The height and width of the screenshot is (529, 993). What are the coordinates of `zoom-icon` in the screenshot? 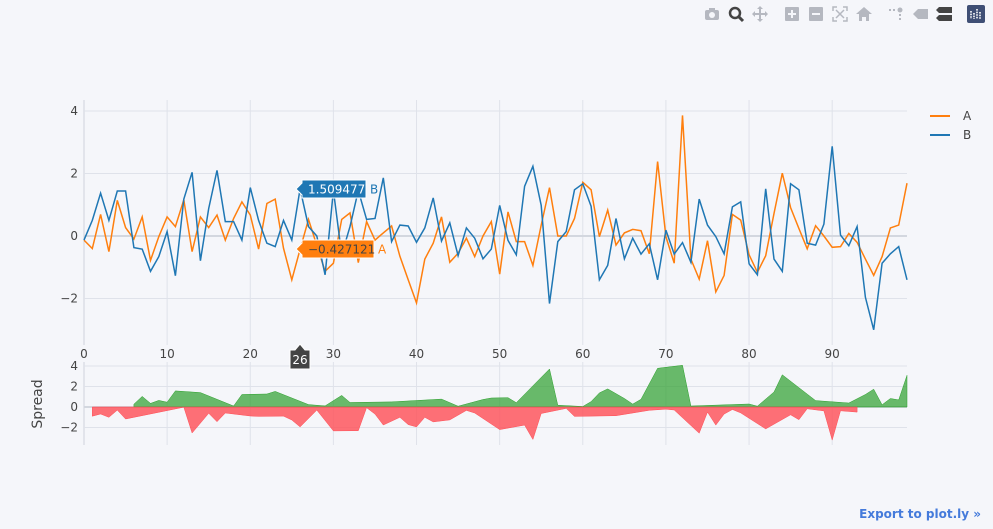 It's located at (736, 14).